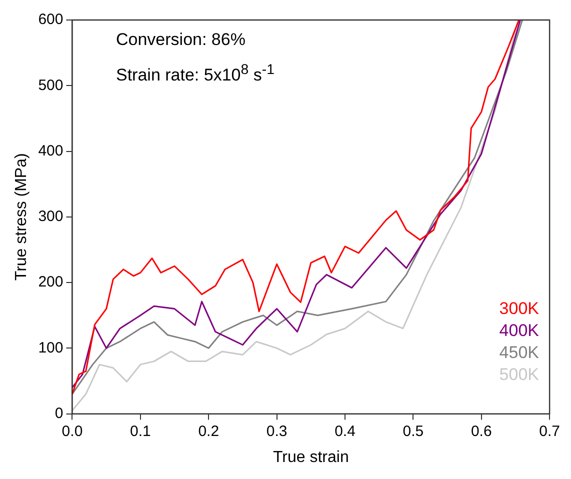 The width and height of the screenshot is (571, 479). Describe the element at coordinates (51, 217) in the screenshot. I see `y-tick-label: 300` at that location.